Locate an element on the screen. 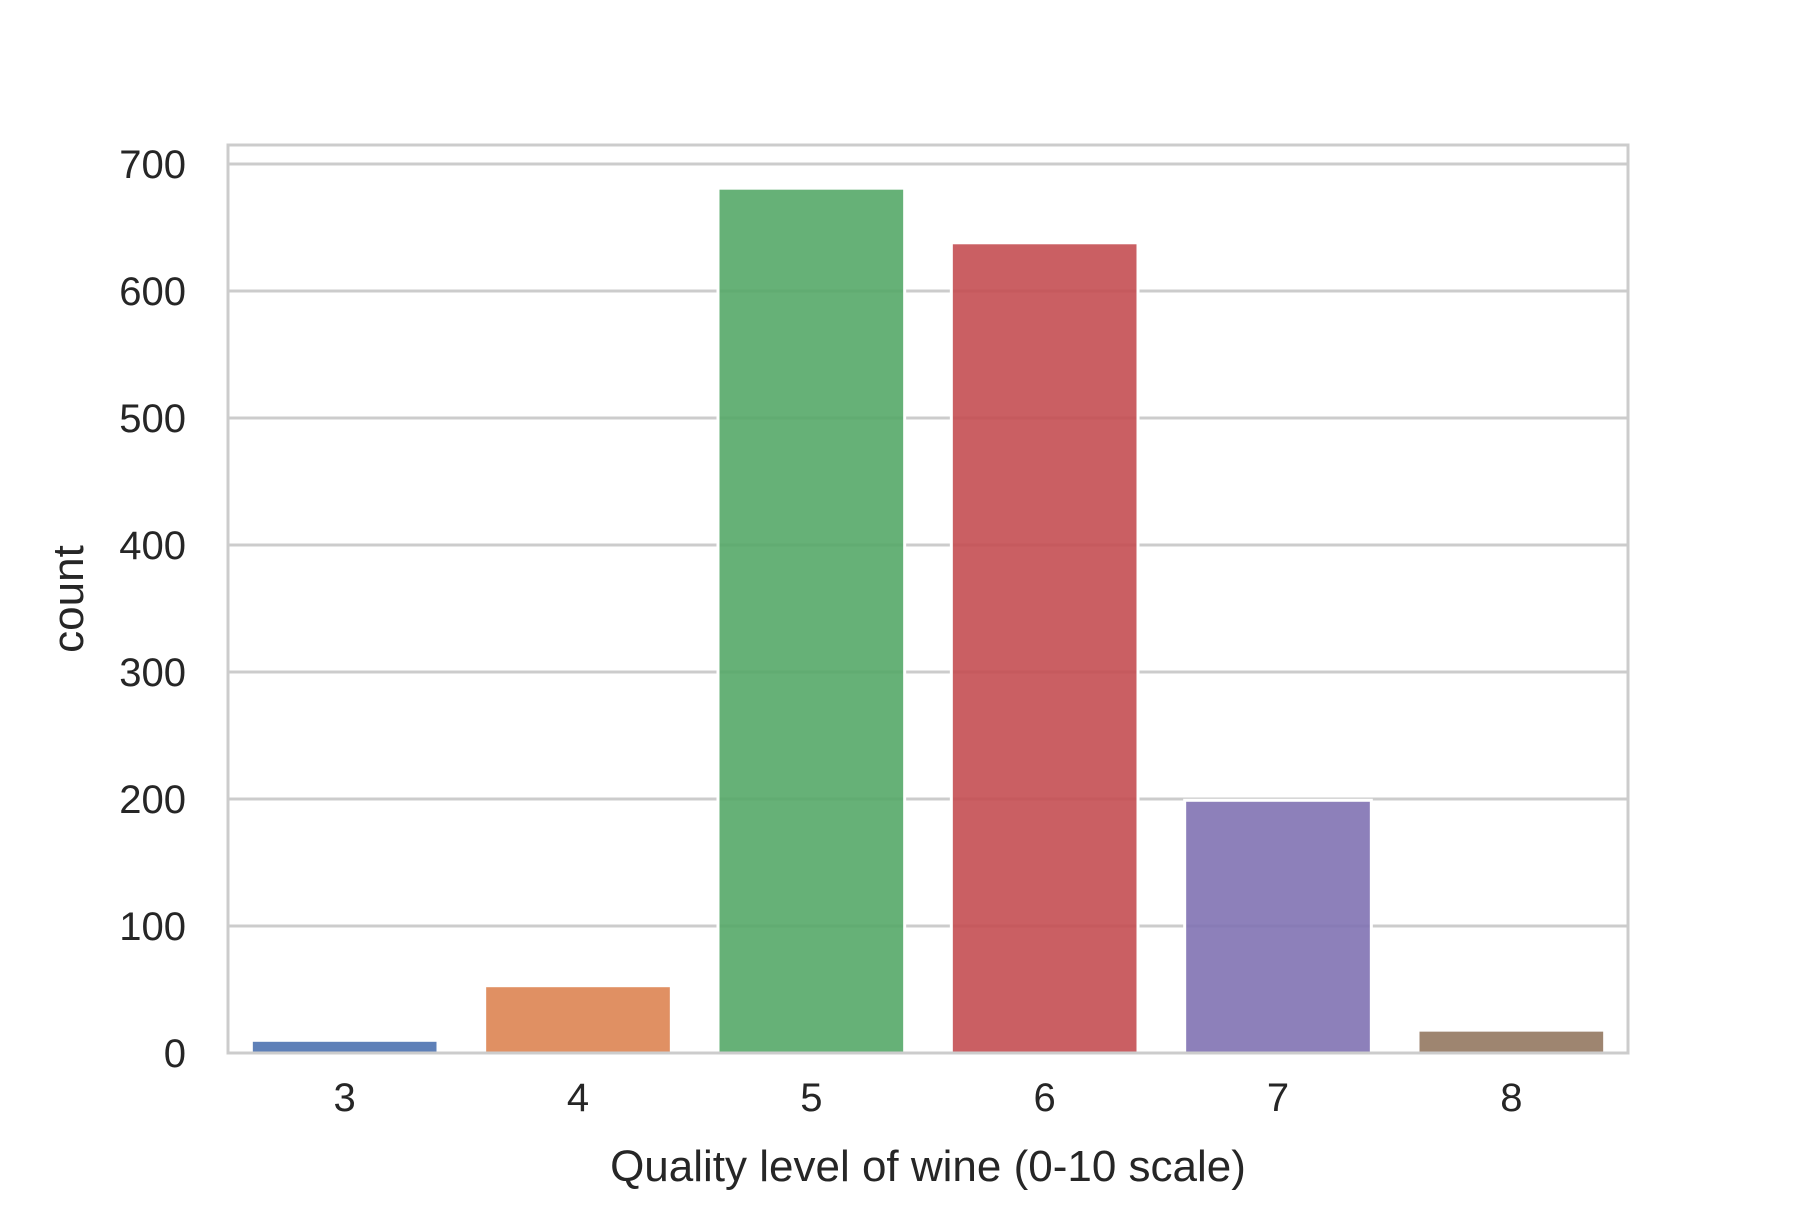 The image size is (1800, 1205). x-tick-labels: 3 4 5 6 7 8 is located at coordinates (928, 1098).